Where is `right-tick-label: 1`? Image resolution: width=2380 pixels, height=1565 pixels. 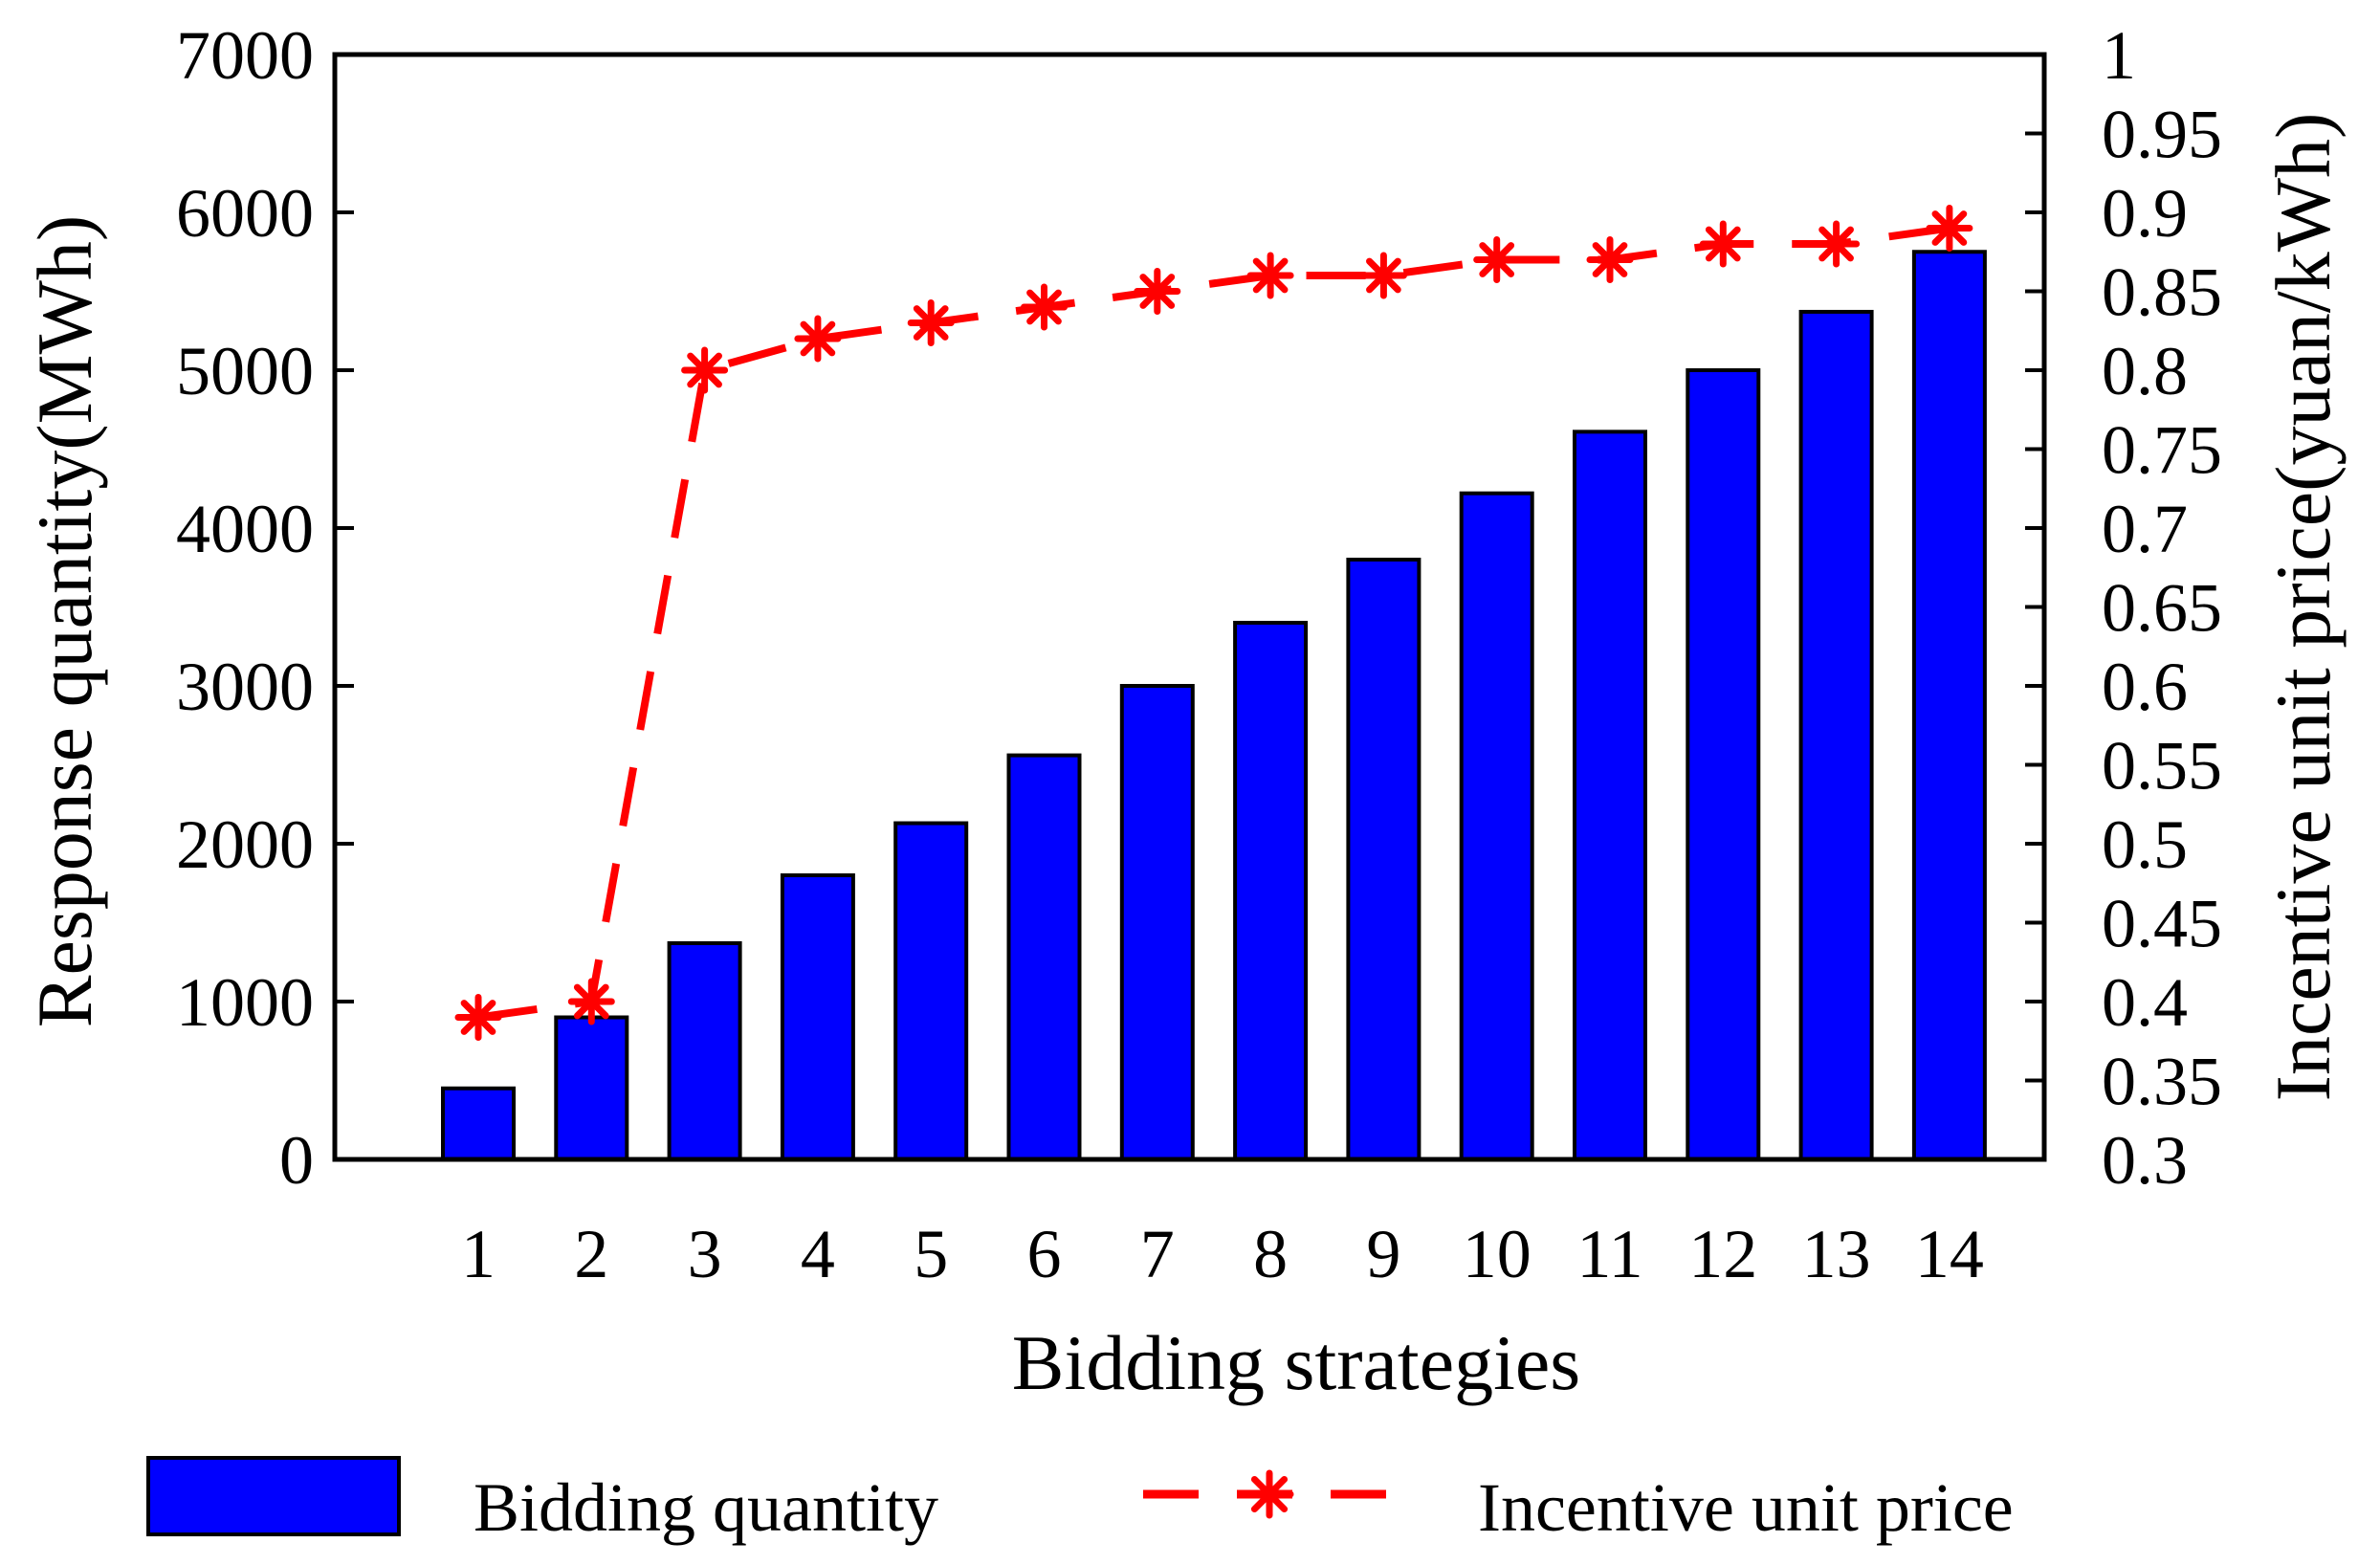
right-tick-label: 1 is located at coordinates (2119, 56).